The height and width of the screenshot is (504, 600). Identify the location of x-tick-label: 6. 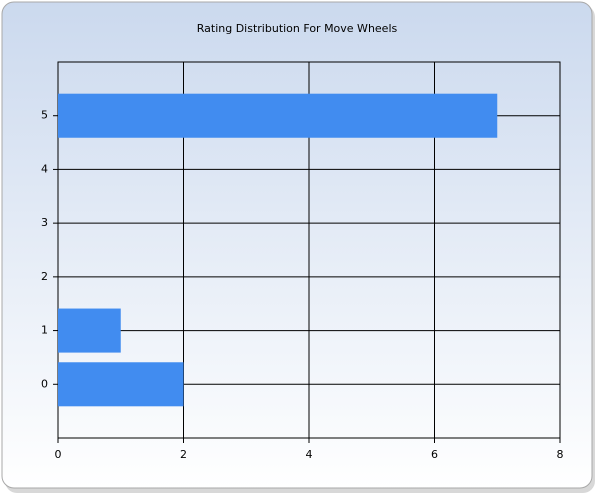
(434, 454).